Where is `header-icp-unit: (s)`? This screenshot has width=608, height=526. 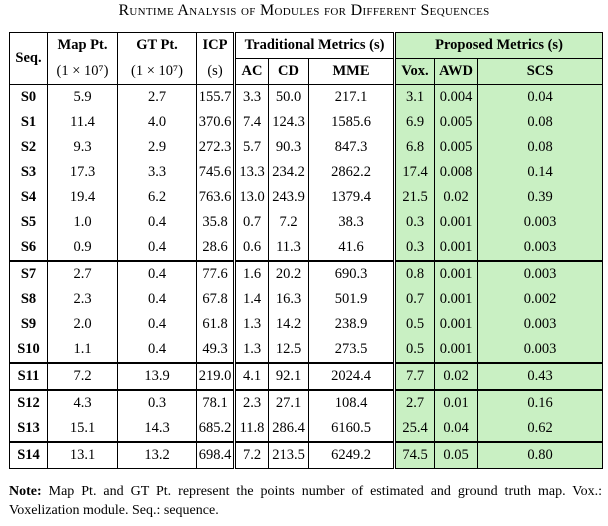
header-icp-unit: (s) is located at coordinates (215, 71).